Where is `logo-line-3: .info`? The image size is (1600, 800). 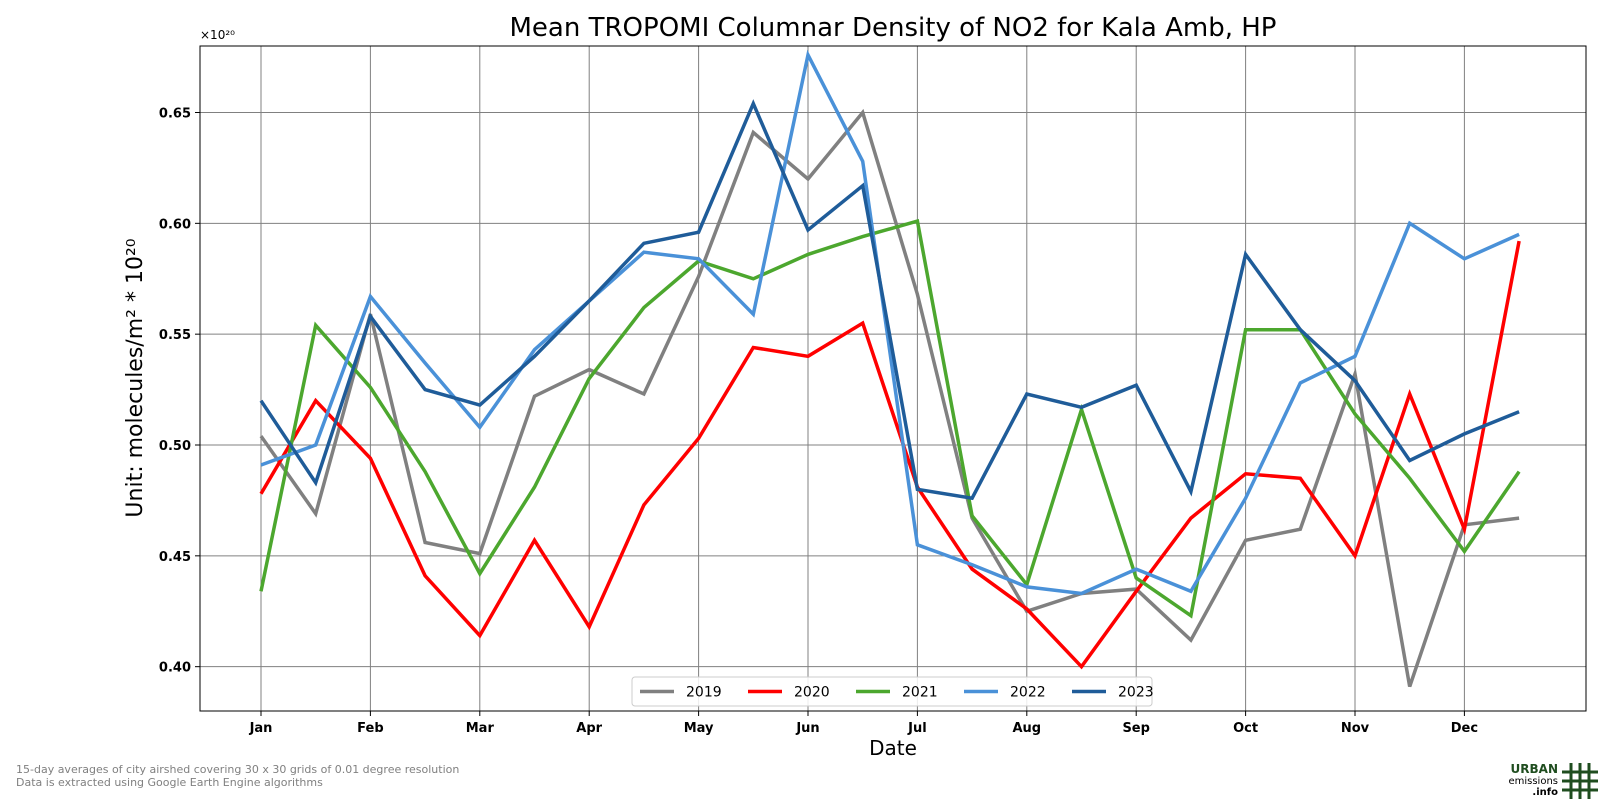 logo-line-3: .info is located at coordinates (1545, 792).